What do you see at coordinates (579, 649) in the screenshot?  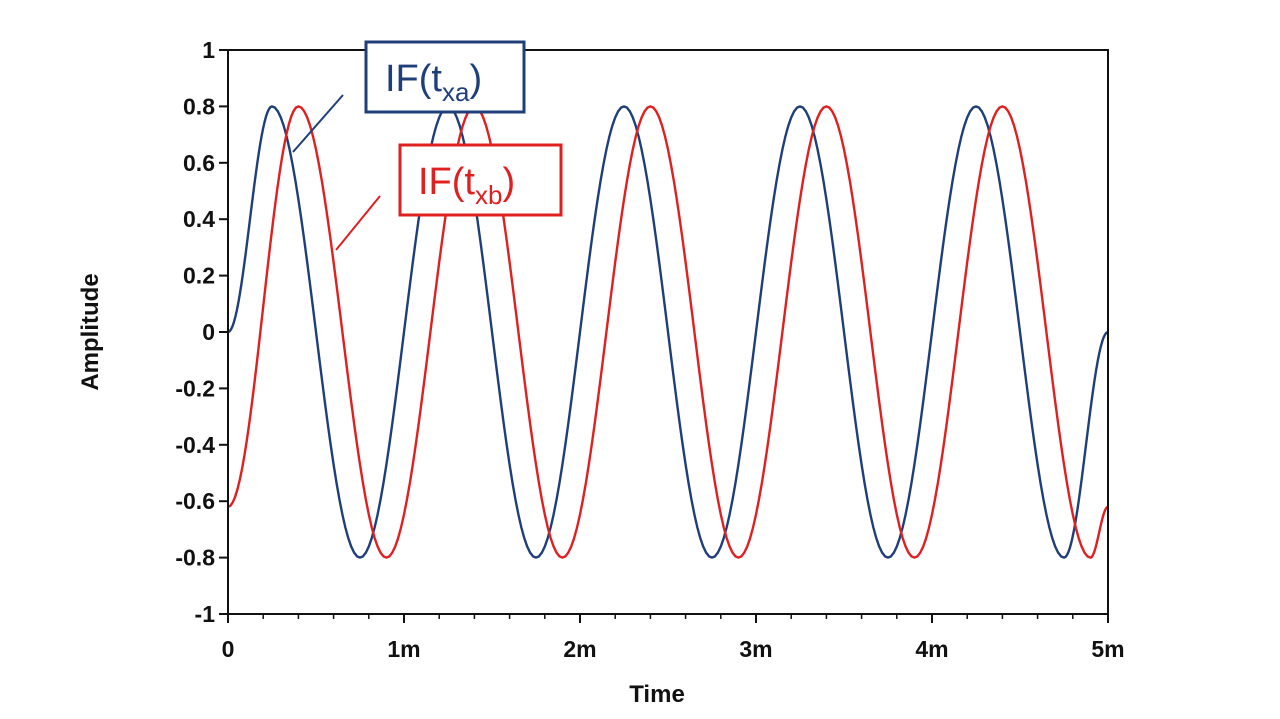 I see `x-tick-label: 2m` at bounding box center [579, 649].